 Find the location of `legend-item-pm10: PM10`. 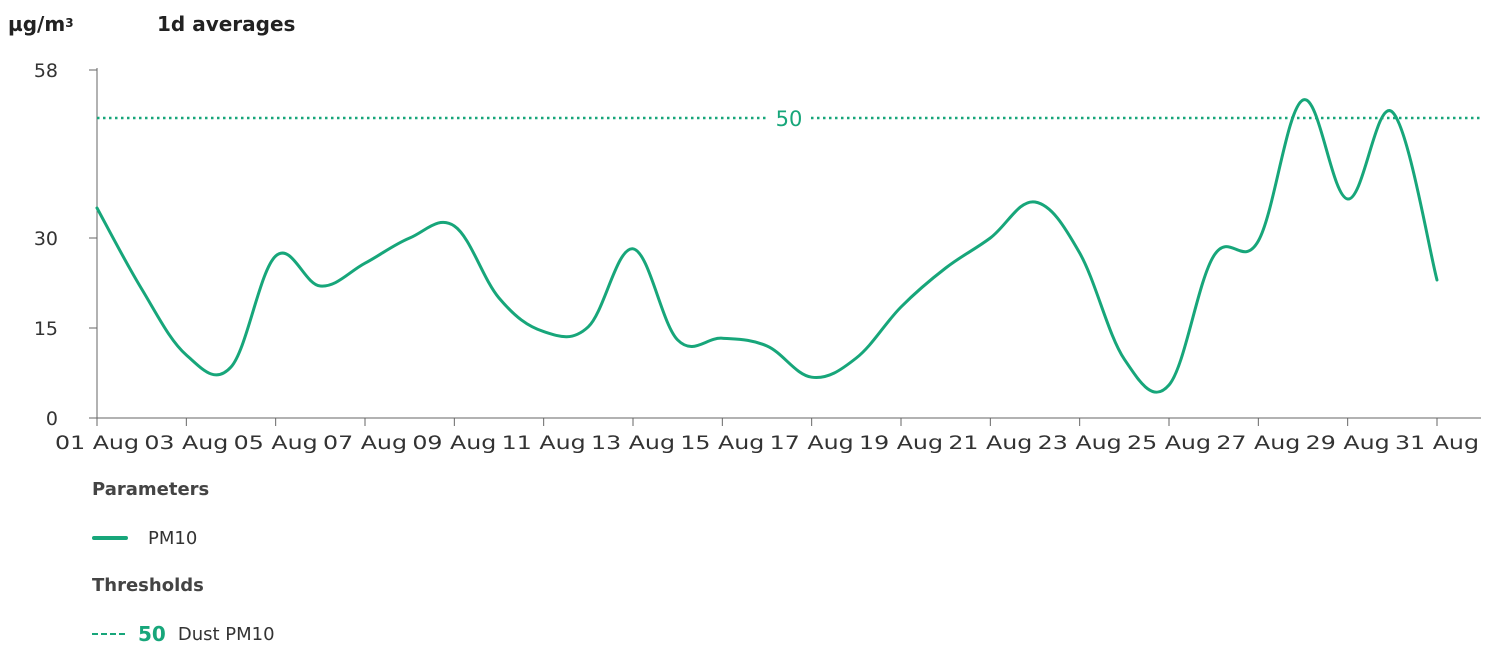

legend-item-pm10: PM10 is located at coordinates (342, 538).